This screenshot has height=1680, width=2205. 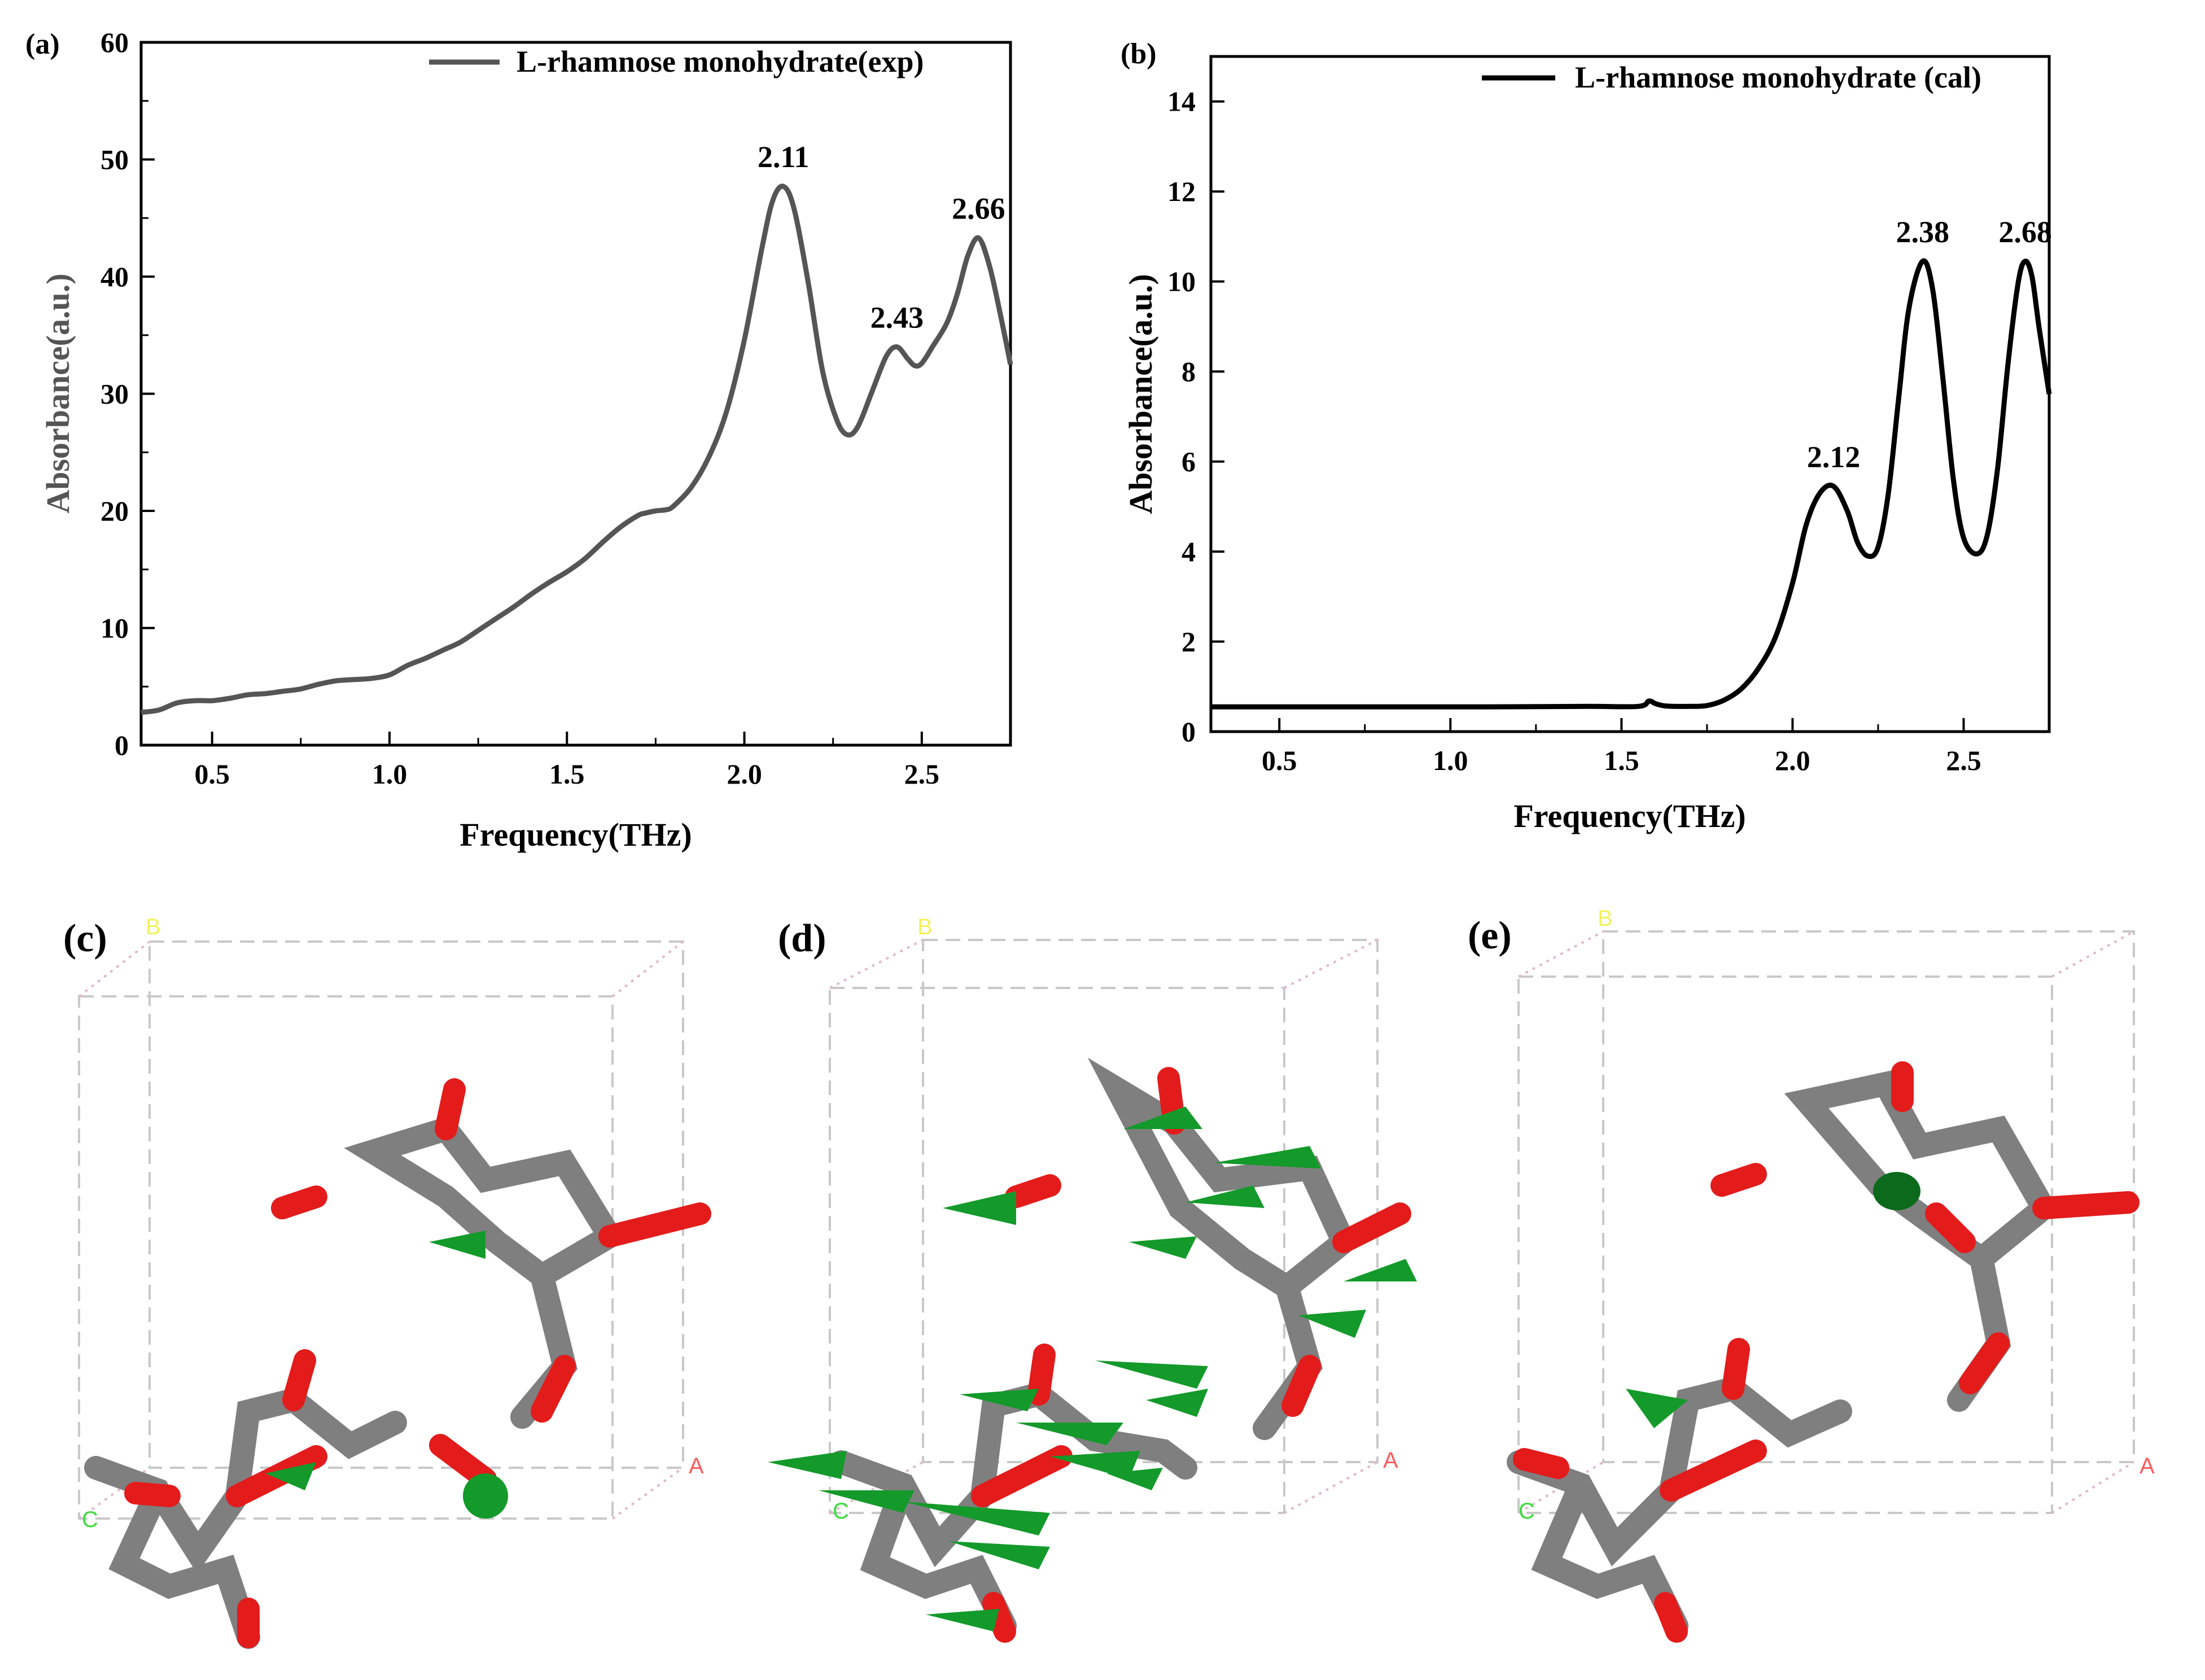 What do you see at coordinates (1189, 372) in the screenshot?
I see `y-tick-label: 8` at bounding box center [1189, 372].